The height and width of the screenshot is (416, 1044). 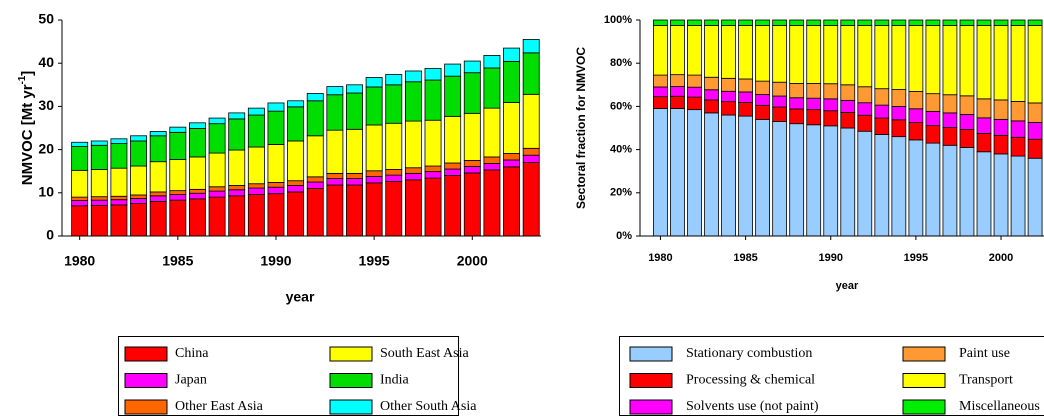 I want to click on y-tick-label: 0, so click(x=50, y=235).